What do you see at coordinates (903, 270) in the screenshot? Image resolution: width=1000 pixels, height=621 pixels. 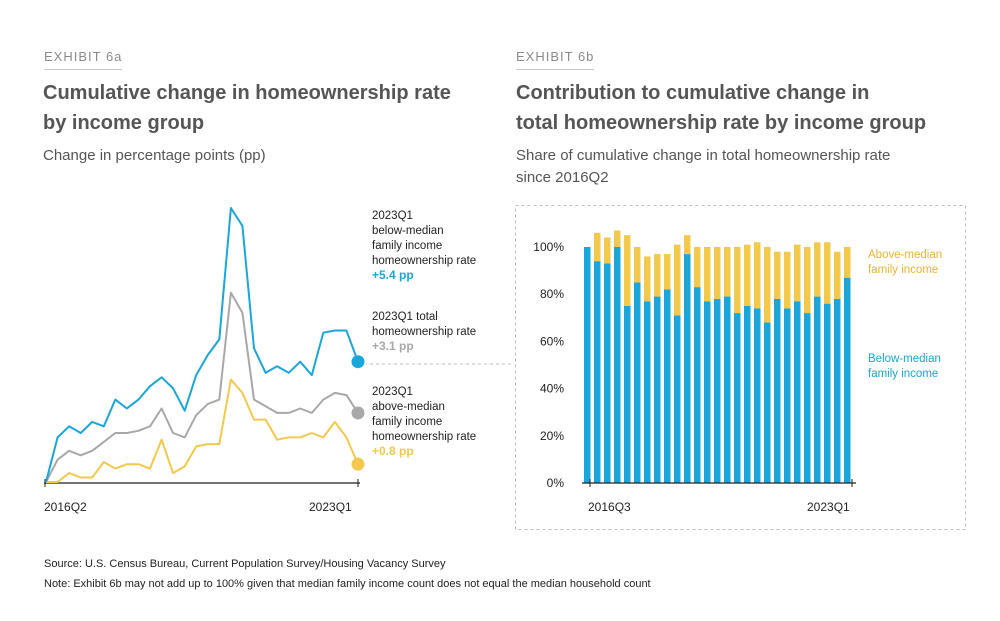 I see `legend-0-line2: family income` at bounding box center [903, 270].